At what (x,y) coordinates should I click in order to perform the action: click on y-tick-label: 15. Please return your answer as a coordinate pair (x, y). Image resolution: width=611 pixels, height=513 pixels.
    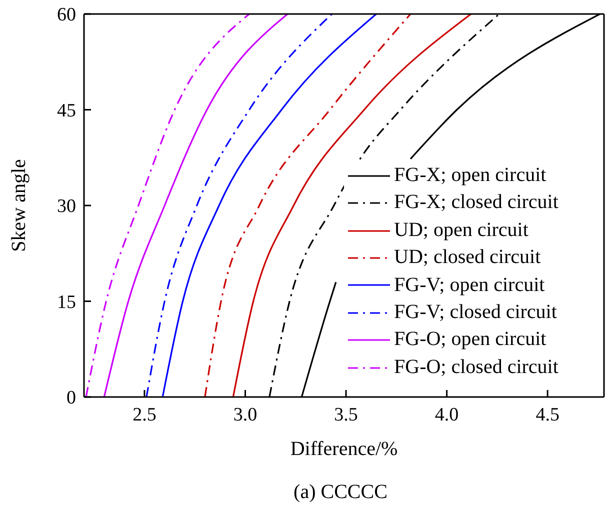
    Looking at the image, I should click on (66, 302).